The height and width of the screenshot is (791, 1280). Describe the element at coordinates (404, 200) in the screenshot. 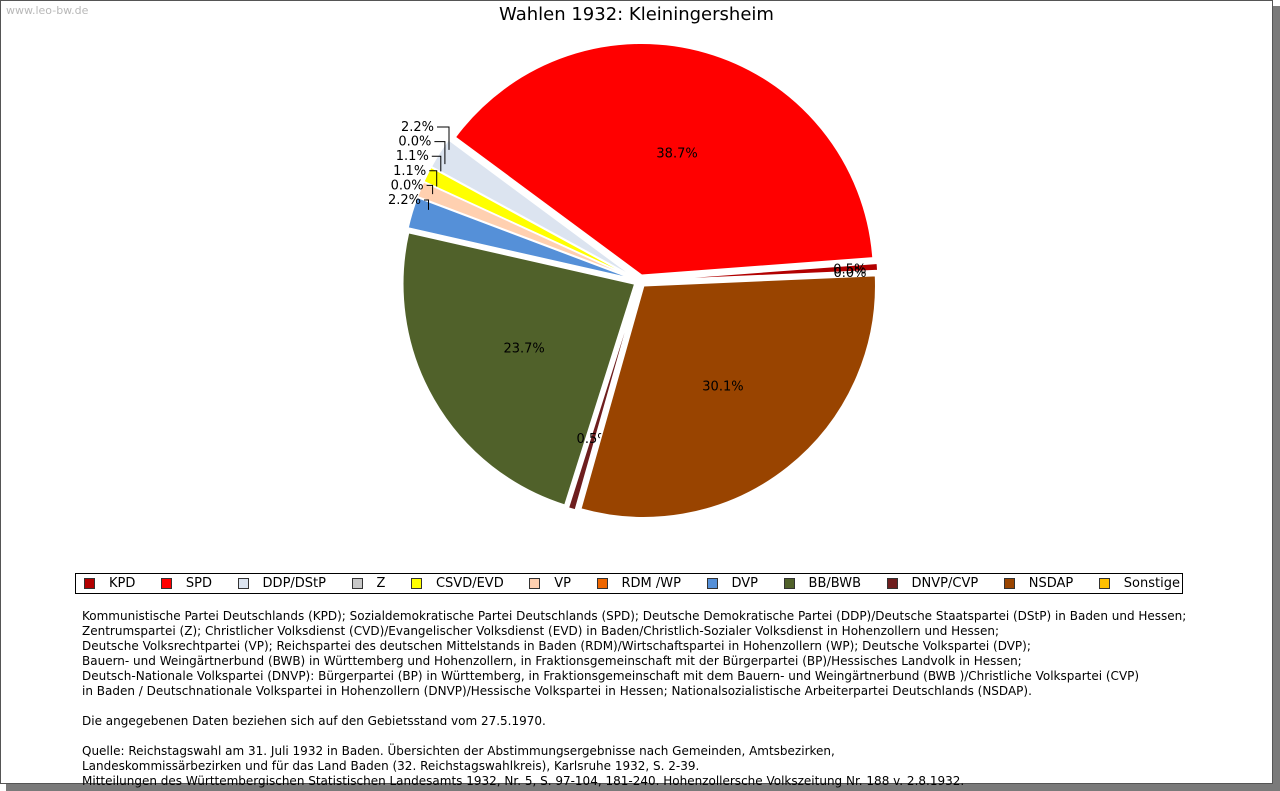

I see `data-label-dvp: 2.2%` at that location.